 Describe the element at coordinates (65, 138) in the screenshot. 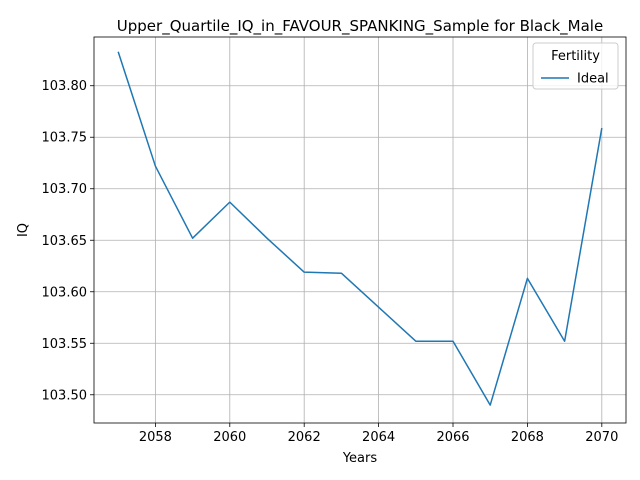

I see `y-tick-label: 103.75` at that location.